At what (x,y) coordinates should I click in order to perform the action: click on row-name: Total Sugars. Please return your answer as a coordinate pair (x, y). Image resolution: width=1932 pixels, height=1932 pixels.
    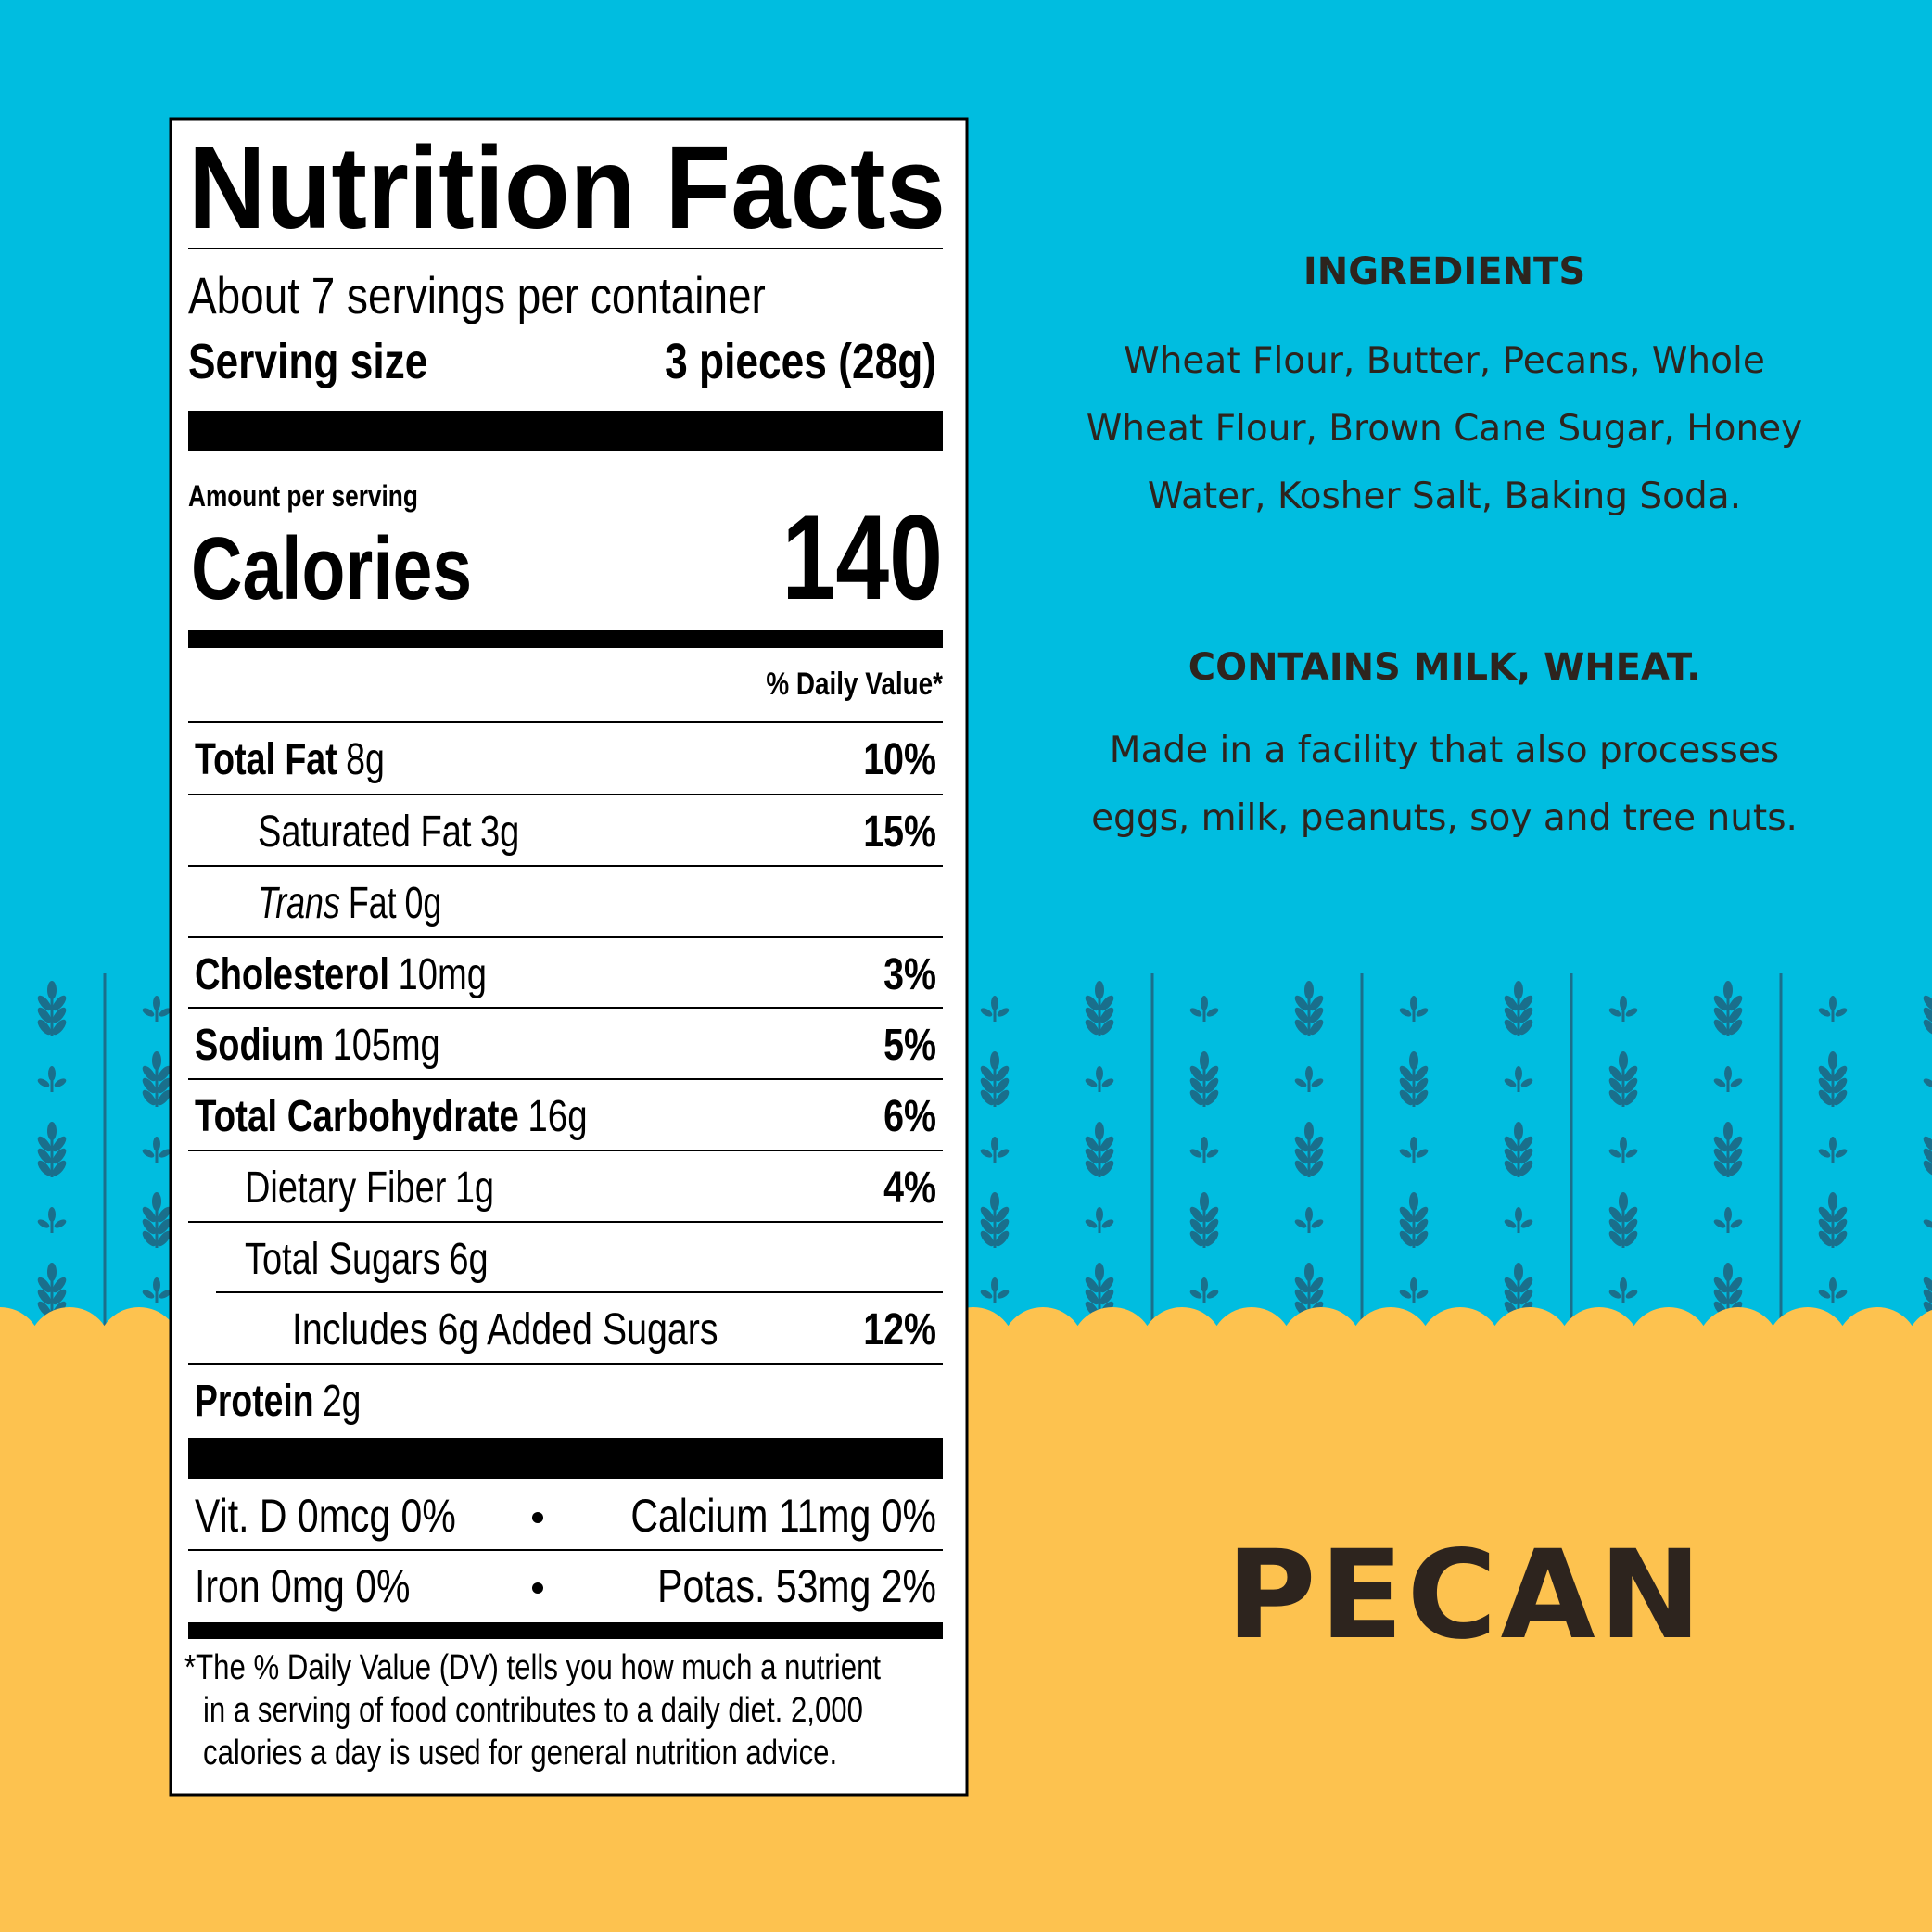
    Looking at the image, I should click on (342, 1259).